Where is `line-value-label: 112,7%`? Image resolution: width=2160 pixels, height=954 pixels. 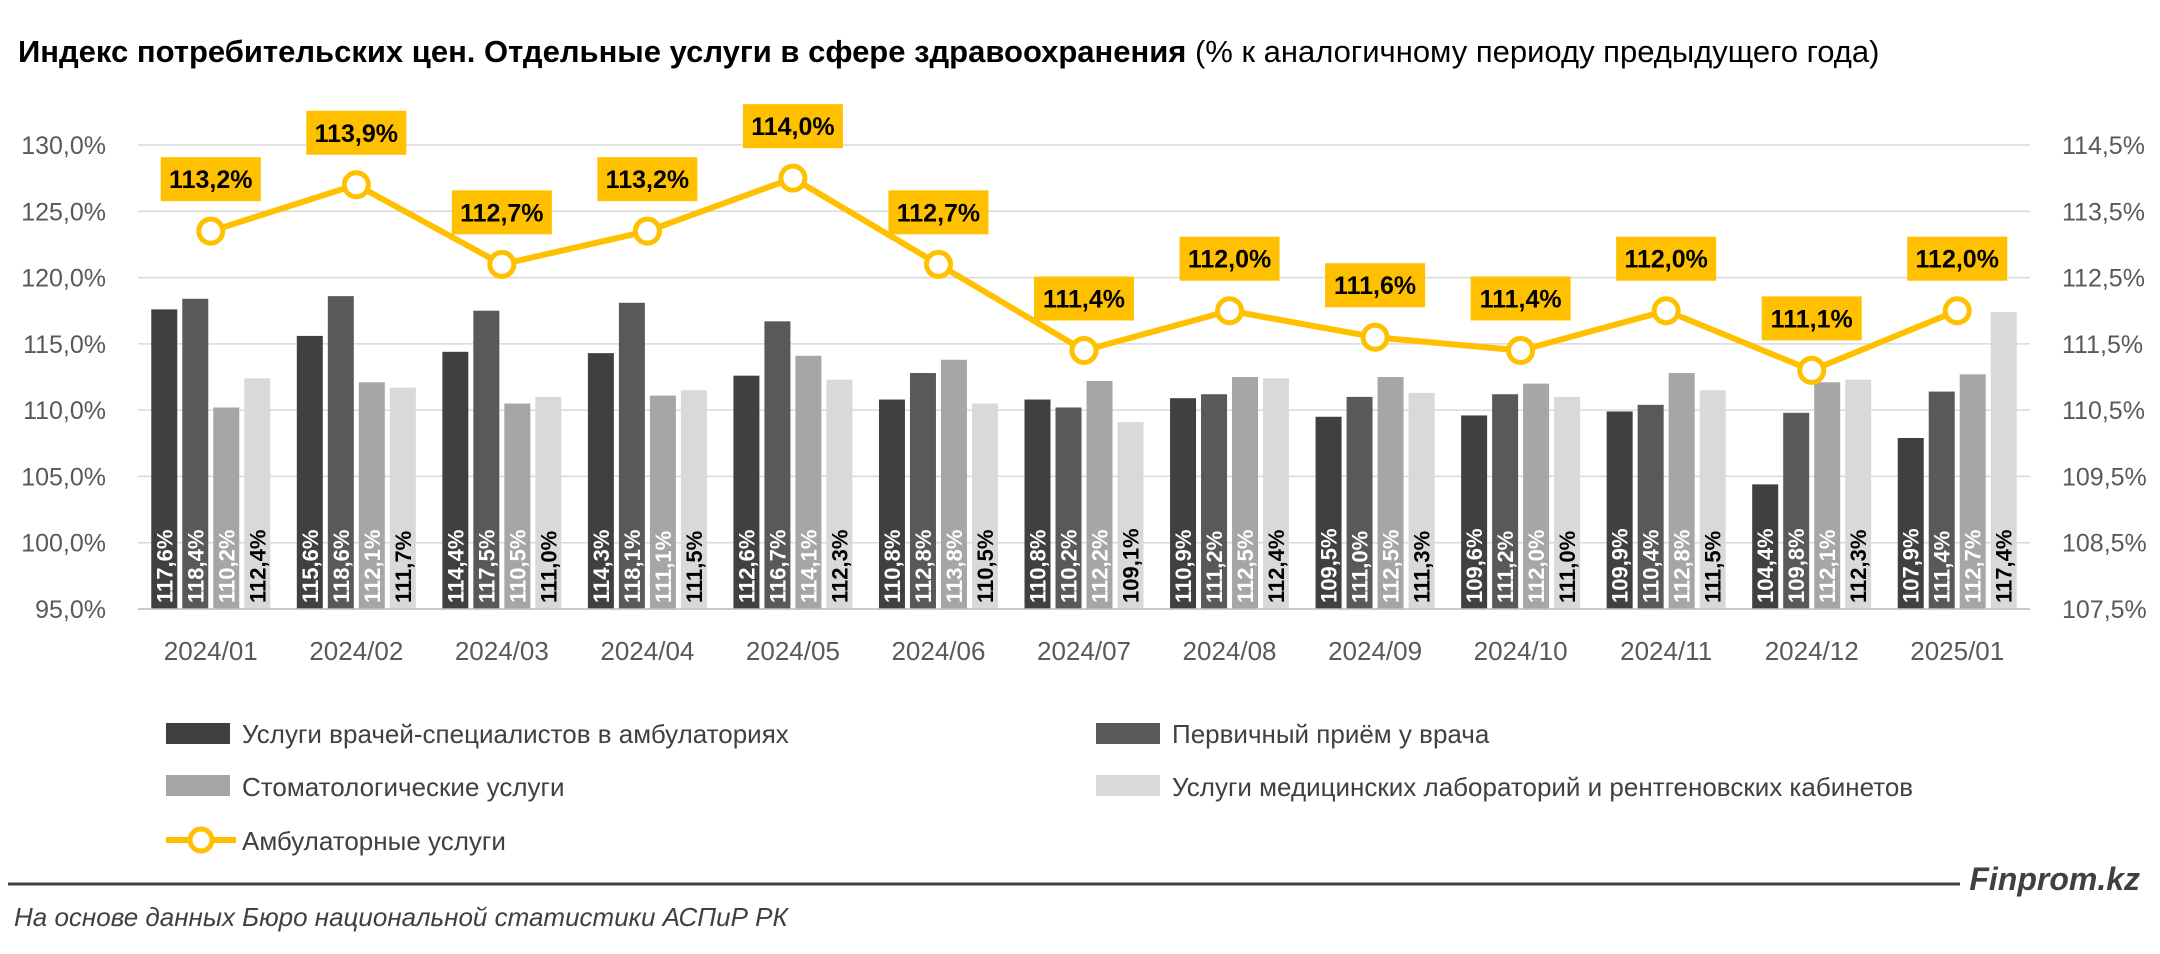 line-value-label: 112,7% is located at coordinates (938, 213).